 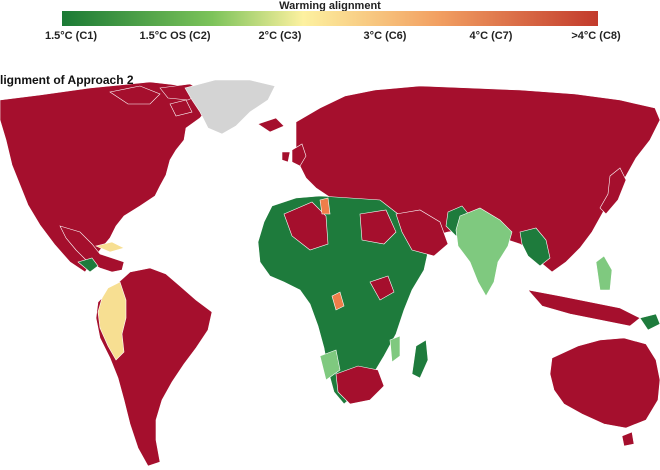 I want to click on legend-tick-c8: >4°C (C8), so click(x=596, y=36).